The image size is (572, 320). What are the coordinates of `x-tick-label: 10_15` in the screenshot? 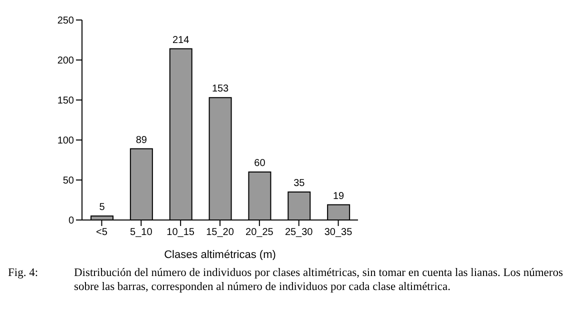 It's located at (180, 232).